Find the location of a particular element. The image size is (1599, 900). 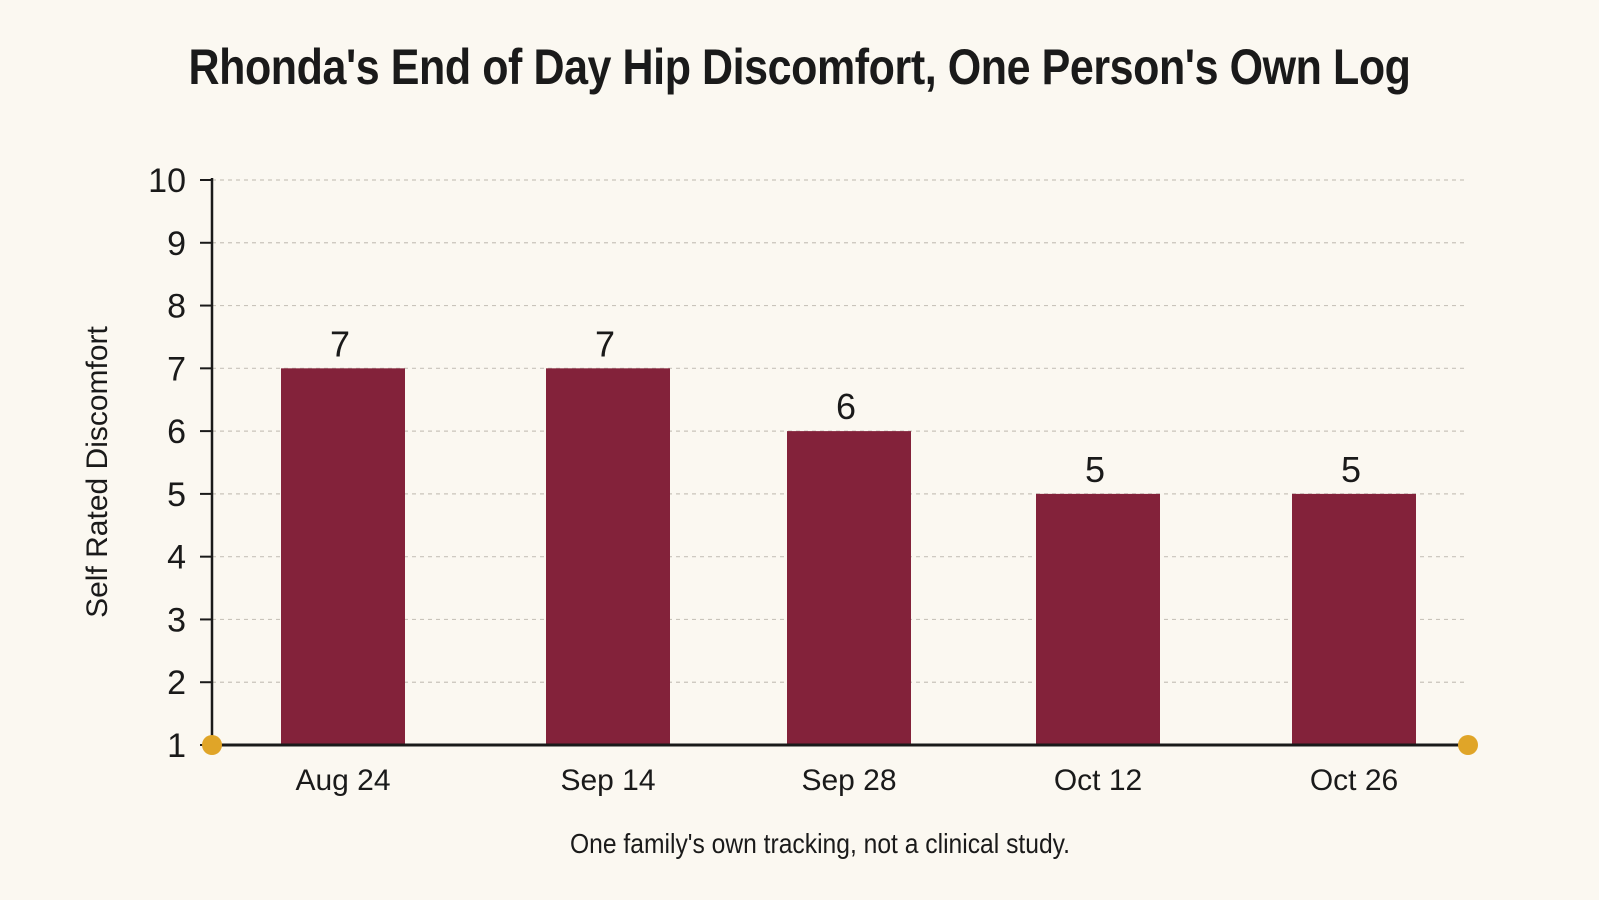

axis-origin-dot is located at coordinates (212, 745).